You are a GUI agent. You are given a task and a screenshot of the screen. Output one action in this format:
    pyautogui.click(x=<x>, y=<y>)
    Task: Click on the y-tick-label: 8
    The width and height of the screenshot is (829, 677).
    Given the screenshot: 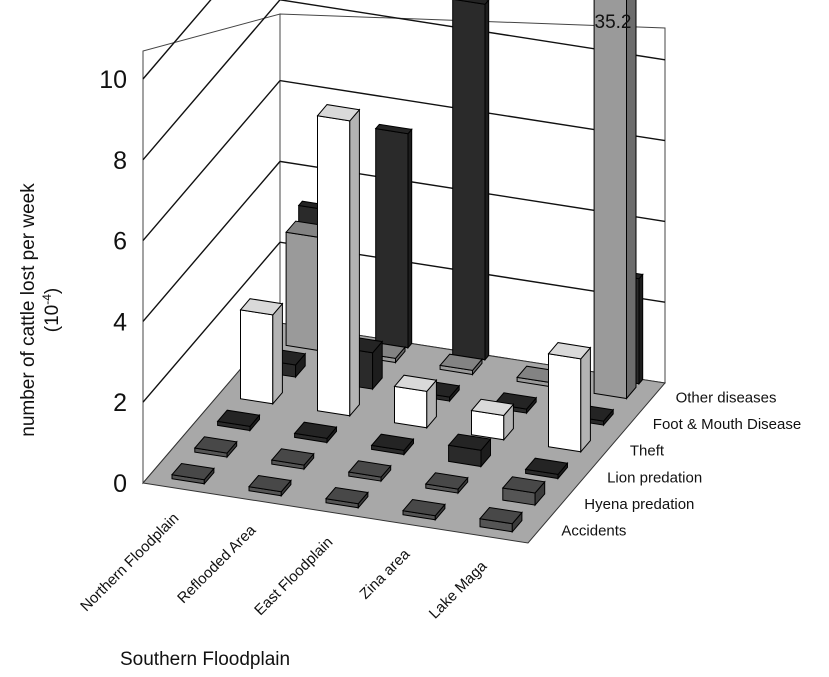 What is the action you would take?
    pyautogui.click(x=120, y=161)
    